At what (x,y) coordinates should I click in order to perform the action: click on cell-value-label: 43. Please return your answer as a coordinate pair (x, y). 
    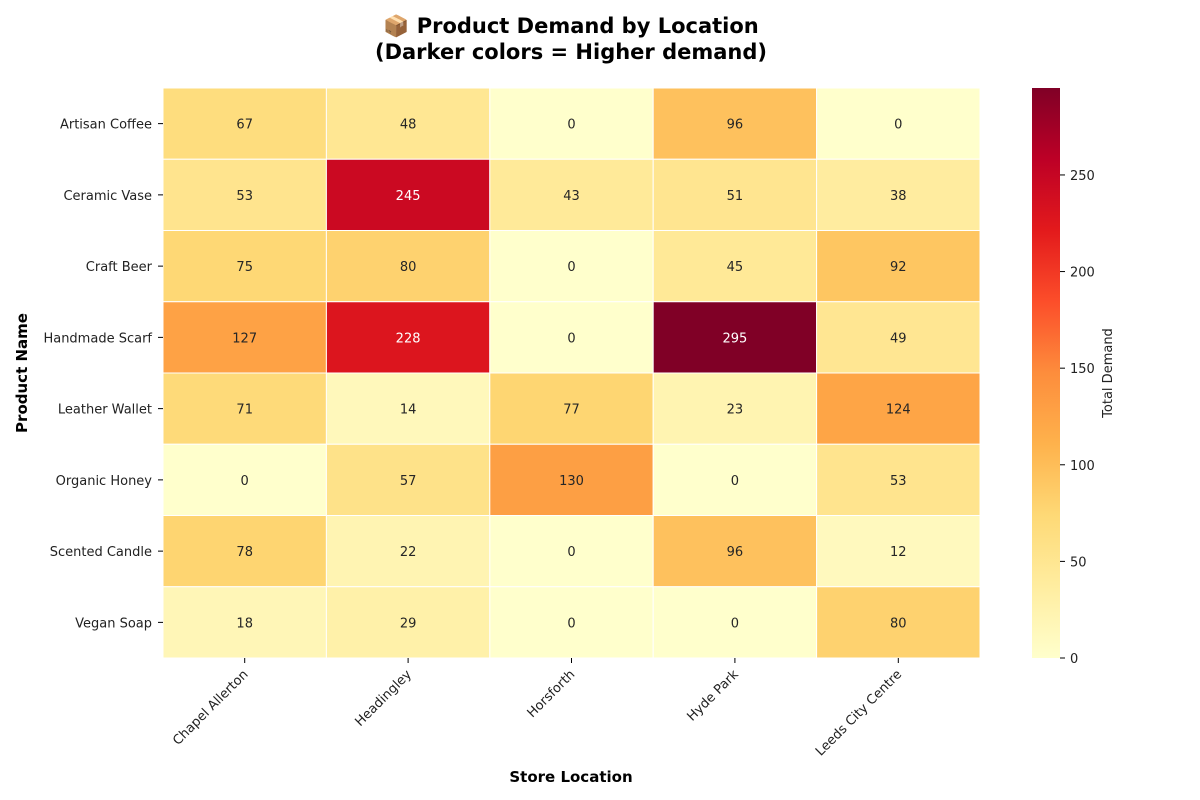
    Looking at the image, I should click on (571, 196).